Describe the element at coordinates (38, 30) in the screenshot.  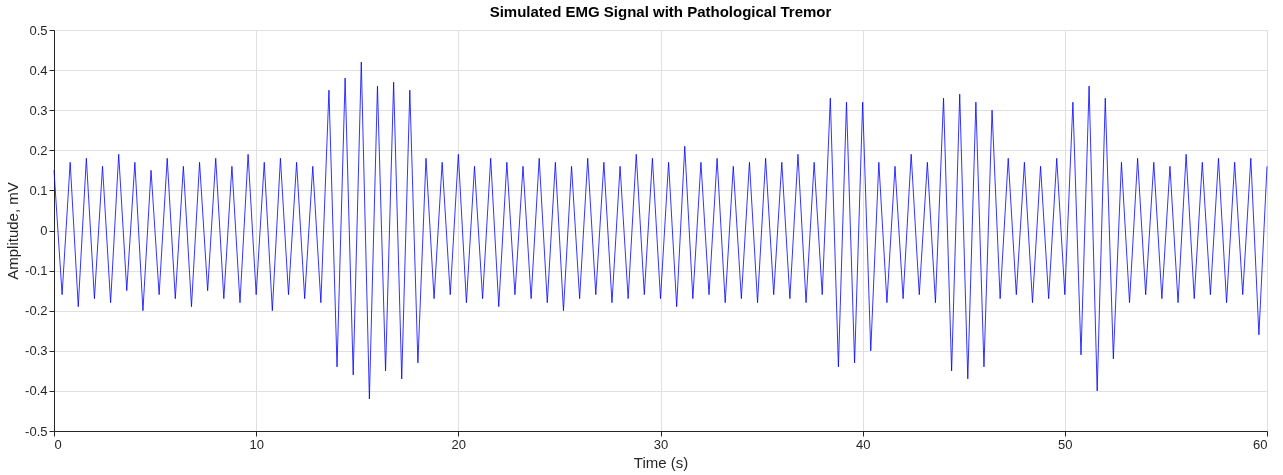
I see `y-tick-label: 0.5` at that location.